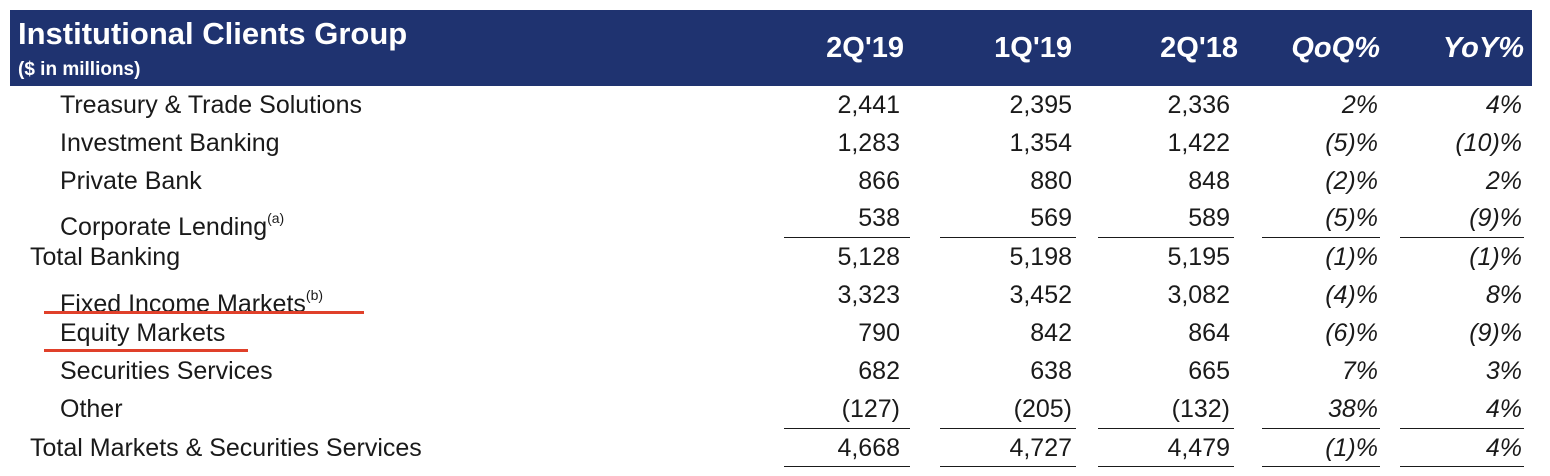 The image size is (1550, 476). I want to click on table-row: Other (127) (205) (132) 38% 4%, so click(775, 409).